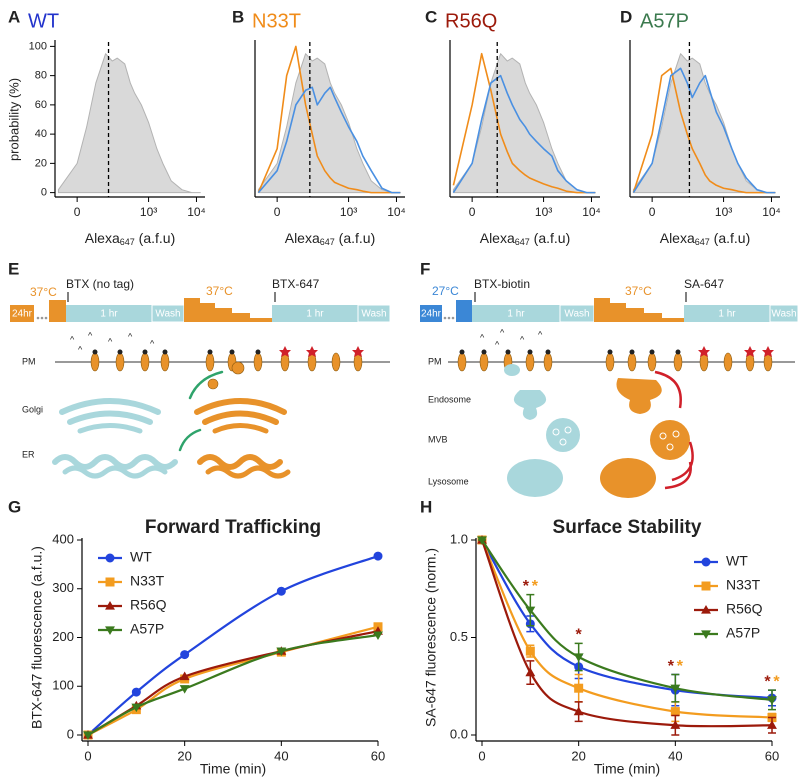  What do you see at coordinates (63, 538) in the screenshot?
I see `y-tick-label: 400` at bounding box center [63, 538].